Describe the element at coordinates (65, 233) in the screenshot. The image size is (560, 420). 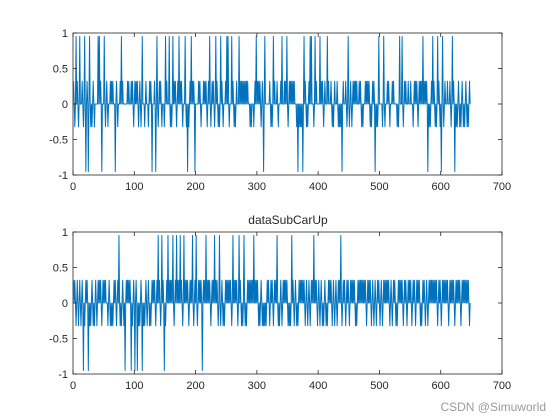
I see `plot-bottom-y-tick-label: 1` at that location.